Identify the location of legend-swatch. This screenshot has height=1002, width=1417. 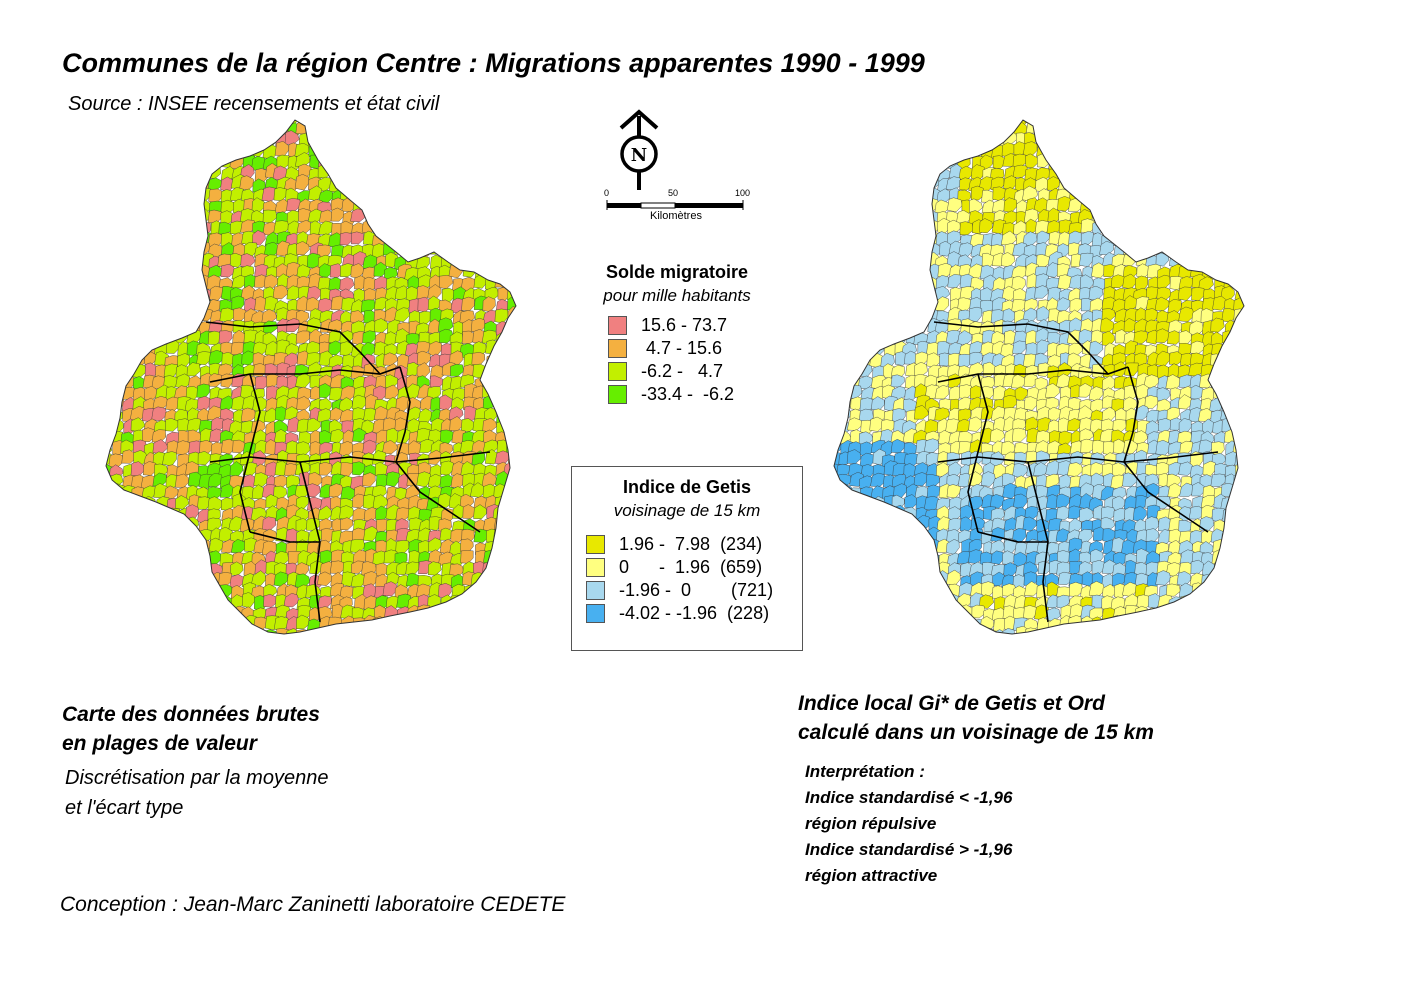
(595, 590).